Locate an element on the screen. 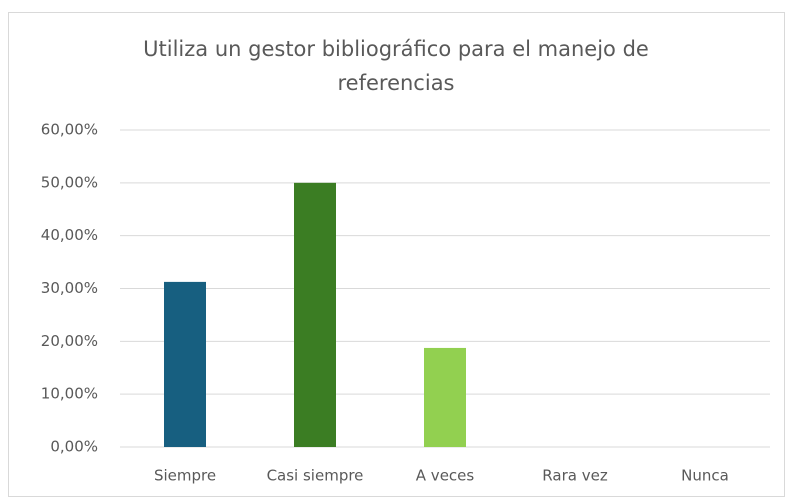  y-tick-label: 50,00% is located at coordinates (69, 182).